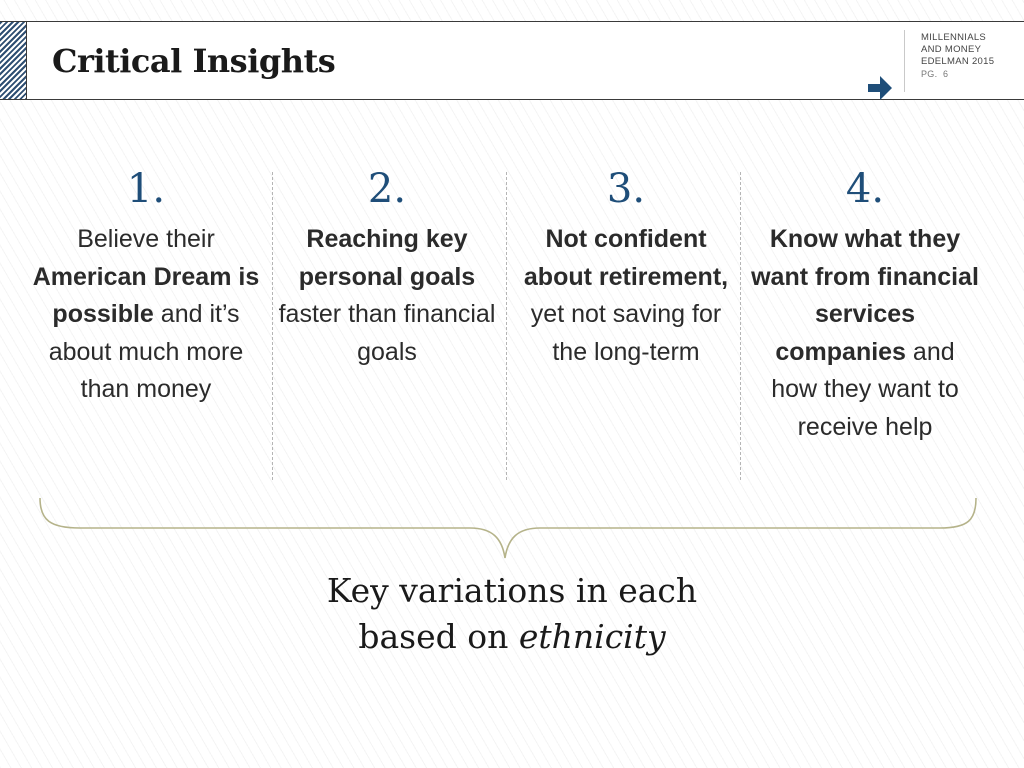  What do you see at coordinates (865, 189) in the screenshot?
I see `insight-number: 4.` at bounding box center [865, 189].